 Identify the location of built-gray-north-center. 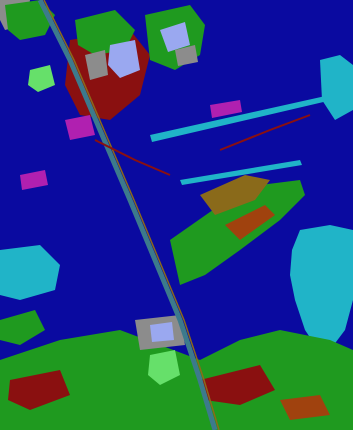
(186, 55).